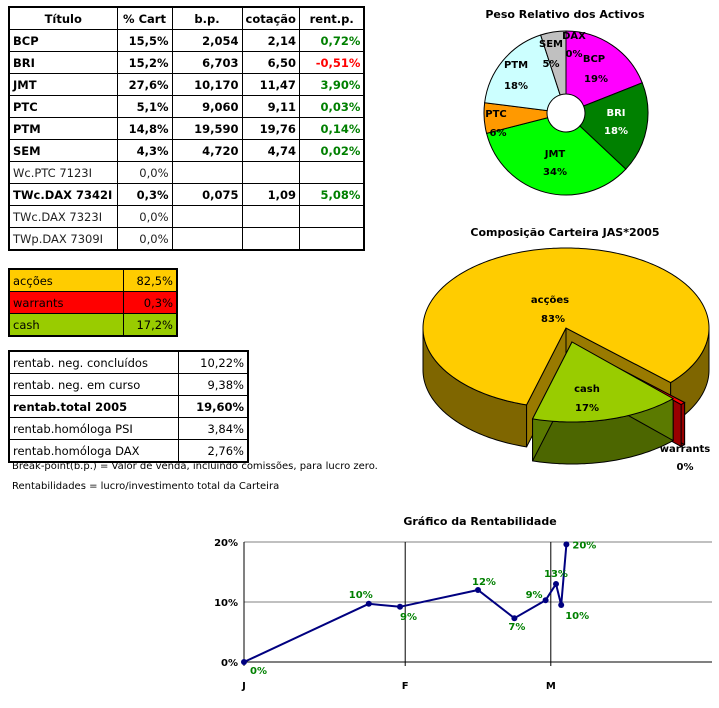 The image size is (719, 708). Describe the element at coordinates (556, 574) in the screenshot. I see `data-label: 13%` at that location.